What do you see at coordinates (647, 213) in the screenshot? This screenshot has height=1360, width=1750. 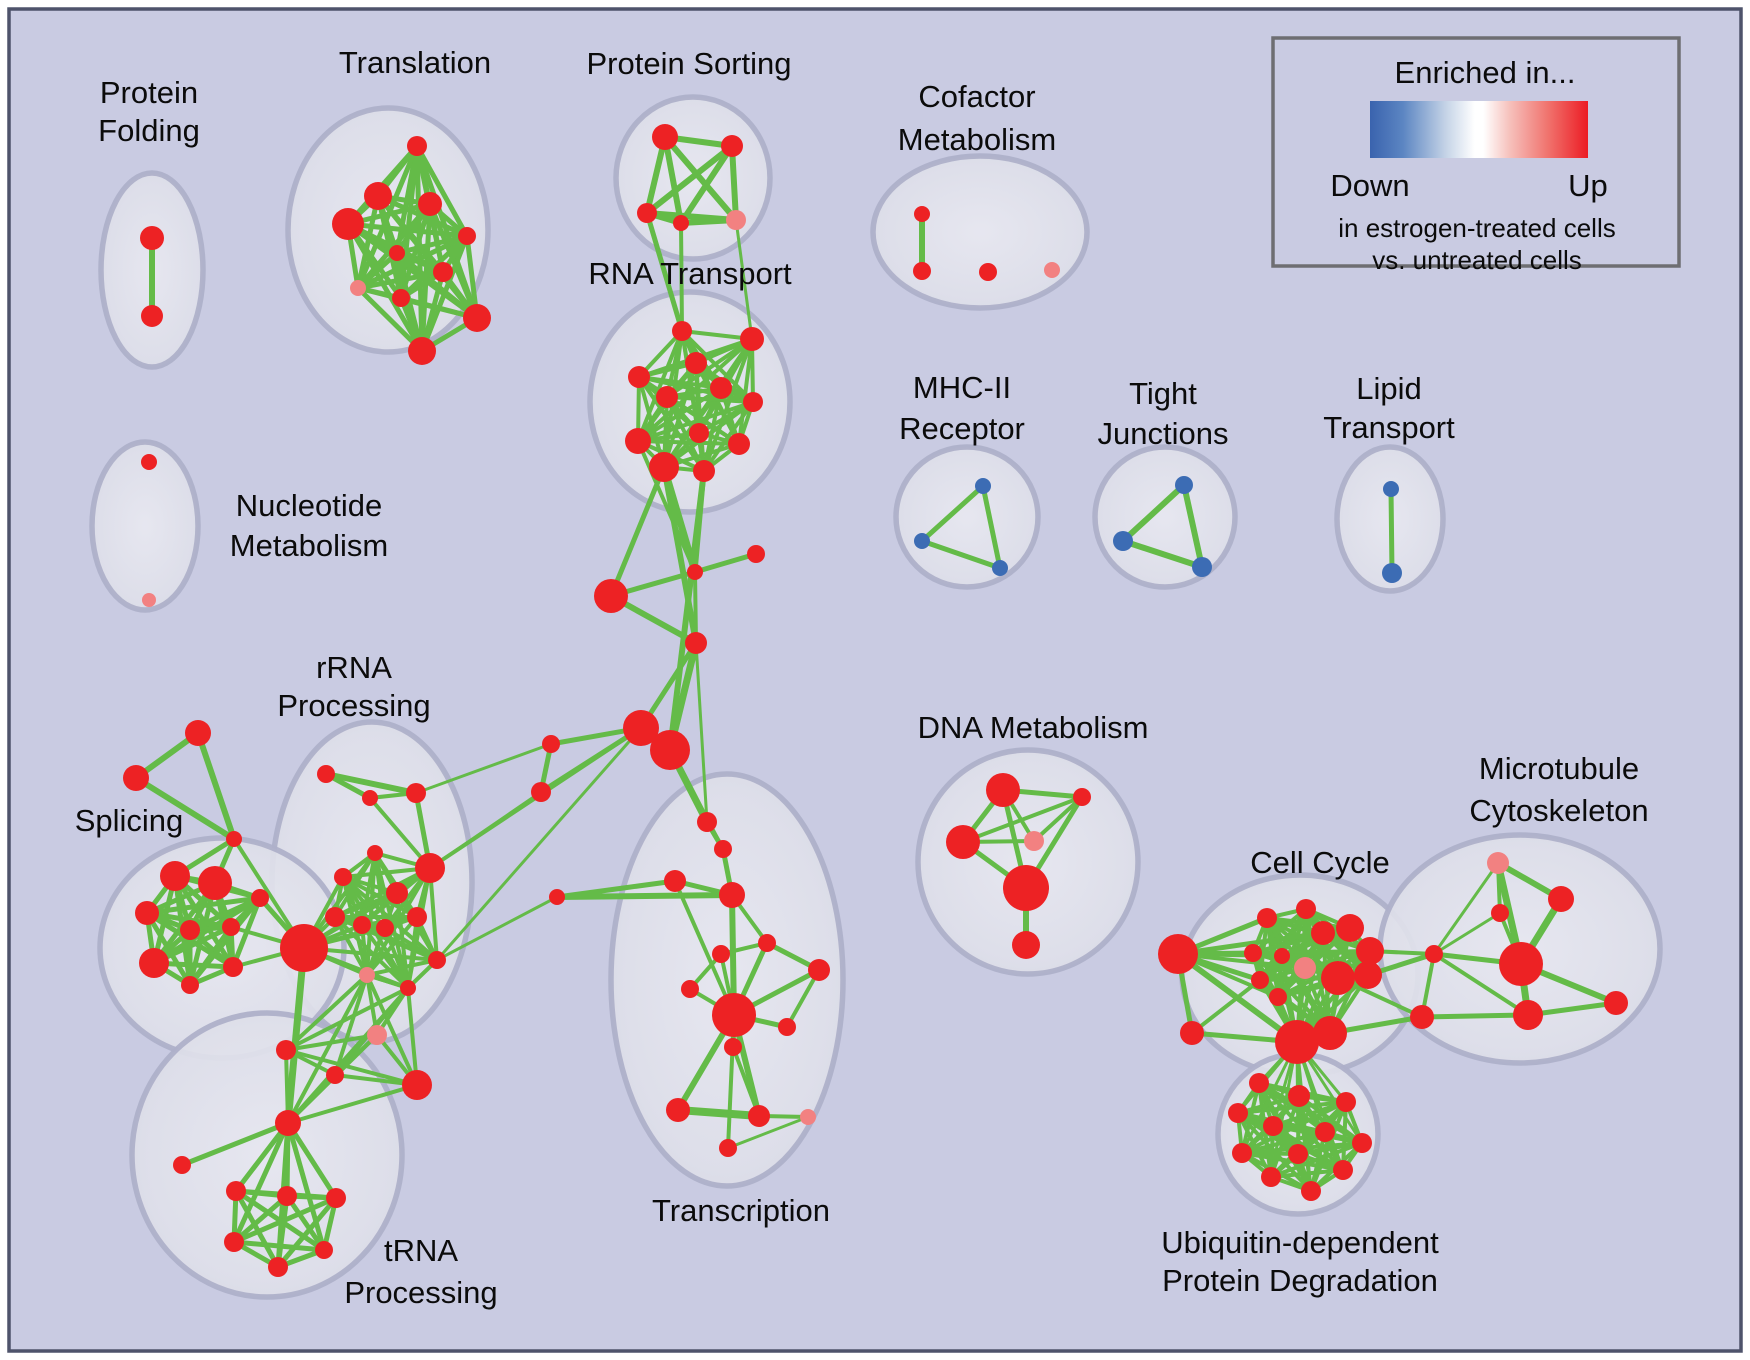 I see `node-p3` at bounding box center [647, 213].